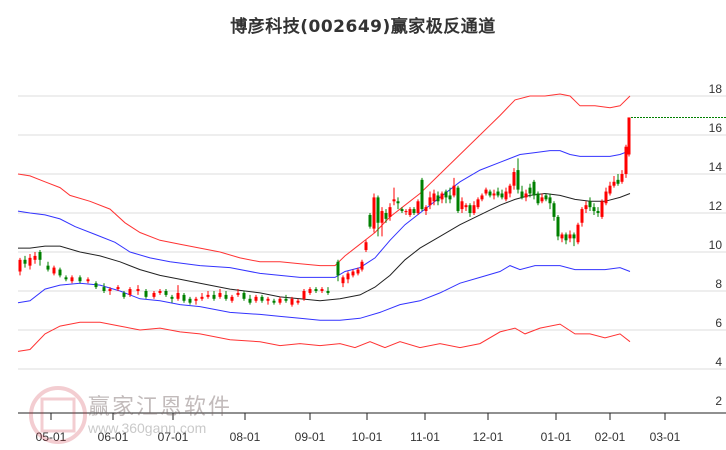 Image resolution: width=726 pixels, height=450 pixels. I want to click on y-tick-label: 2, so click(718, 401).